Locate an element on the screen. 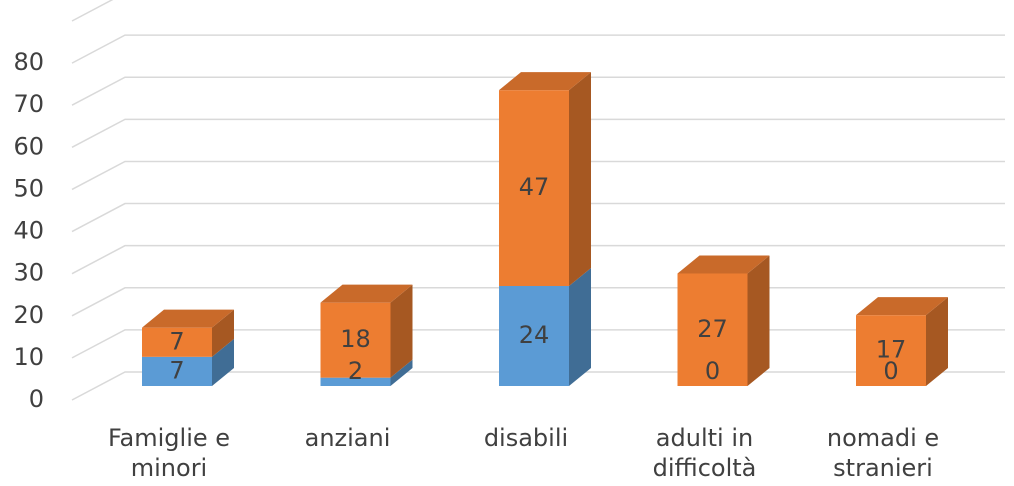 This screenshot has width=1014, height=486. y-tick-label: 10 is located at coordinates (28, 357).